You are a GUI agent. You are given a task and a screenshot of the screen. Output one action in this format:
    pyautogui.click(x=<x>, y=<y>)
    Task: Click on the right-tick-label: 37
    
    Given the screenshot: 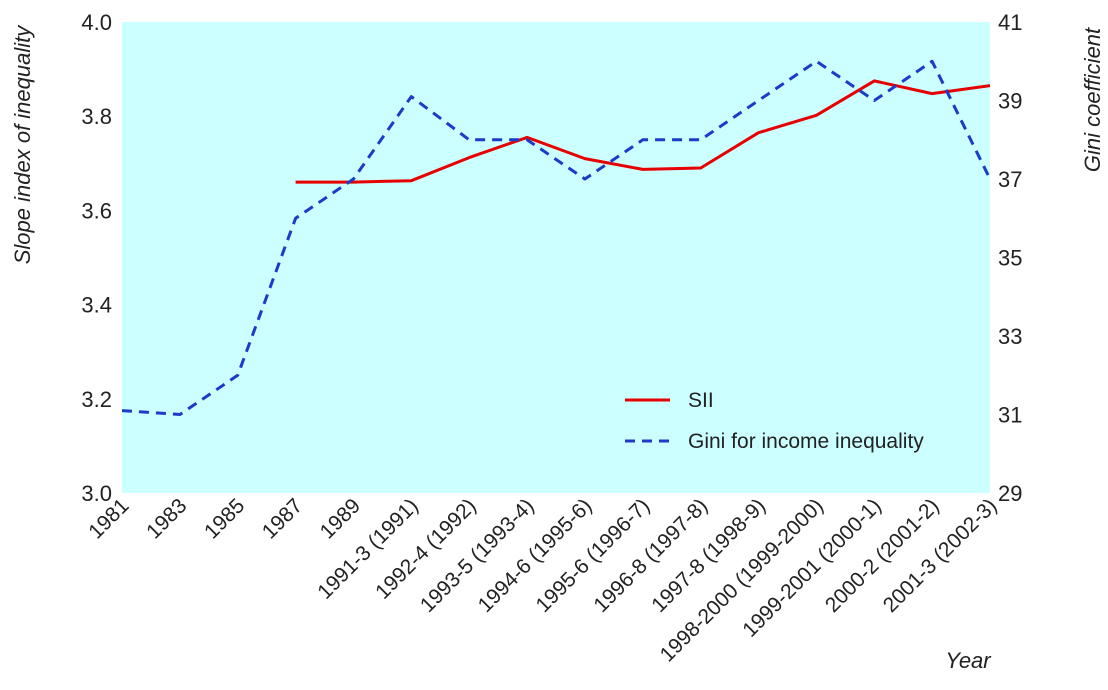 What is the action you would take?
    pyautogui.click(x=1010, y=179)
    